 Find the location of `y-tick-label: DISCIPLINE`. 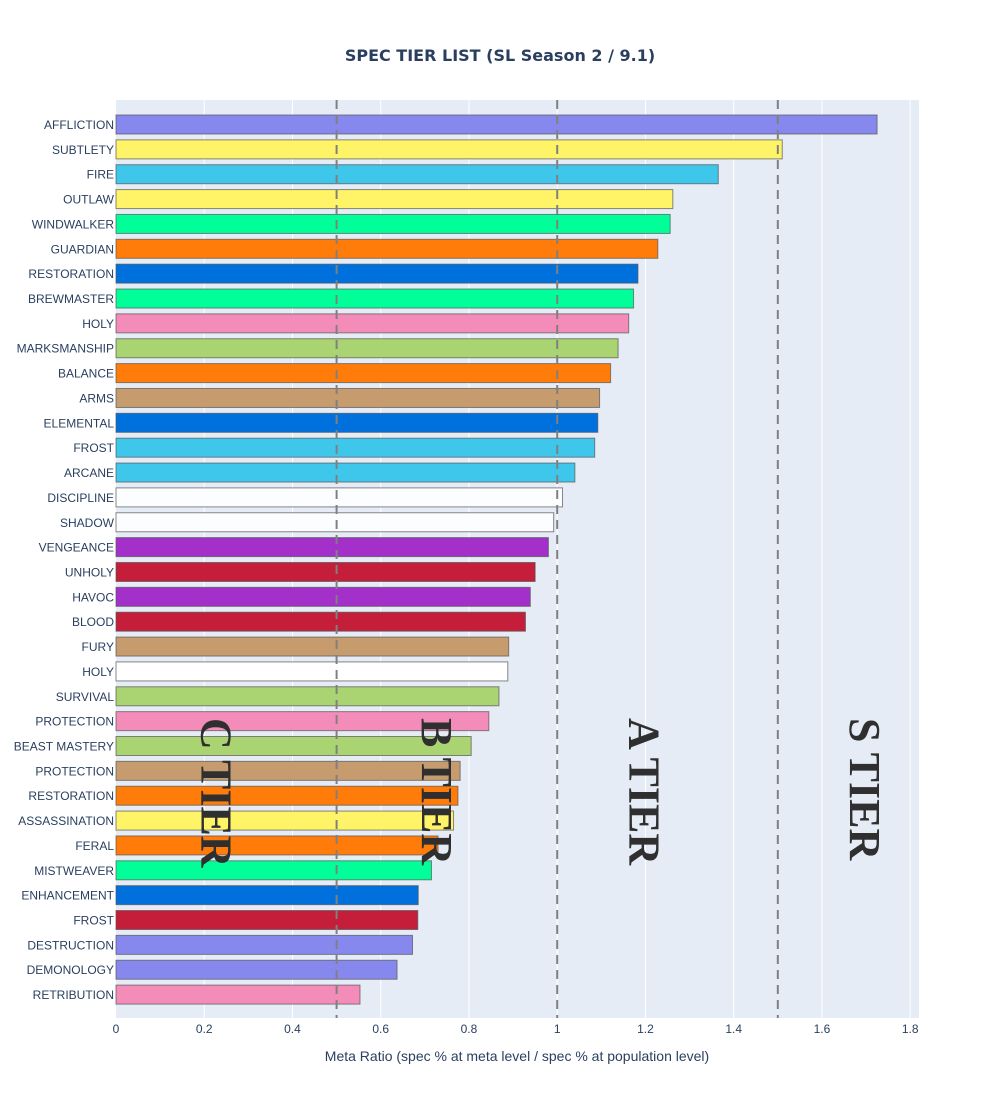

y-tick-label: DISCIPLINE is located at coordinates (80, 498).